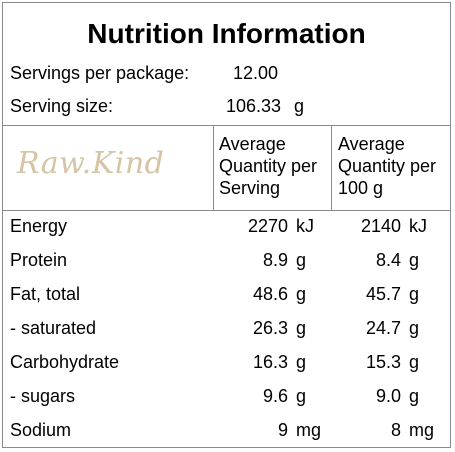  Describe the element at coordinates (305, 226) in the screenshot. I see `per-serving-unit: kJ` at that location.